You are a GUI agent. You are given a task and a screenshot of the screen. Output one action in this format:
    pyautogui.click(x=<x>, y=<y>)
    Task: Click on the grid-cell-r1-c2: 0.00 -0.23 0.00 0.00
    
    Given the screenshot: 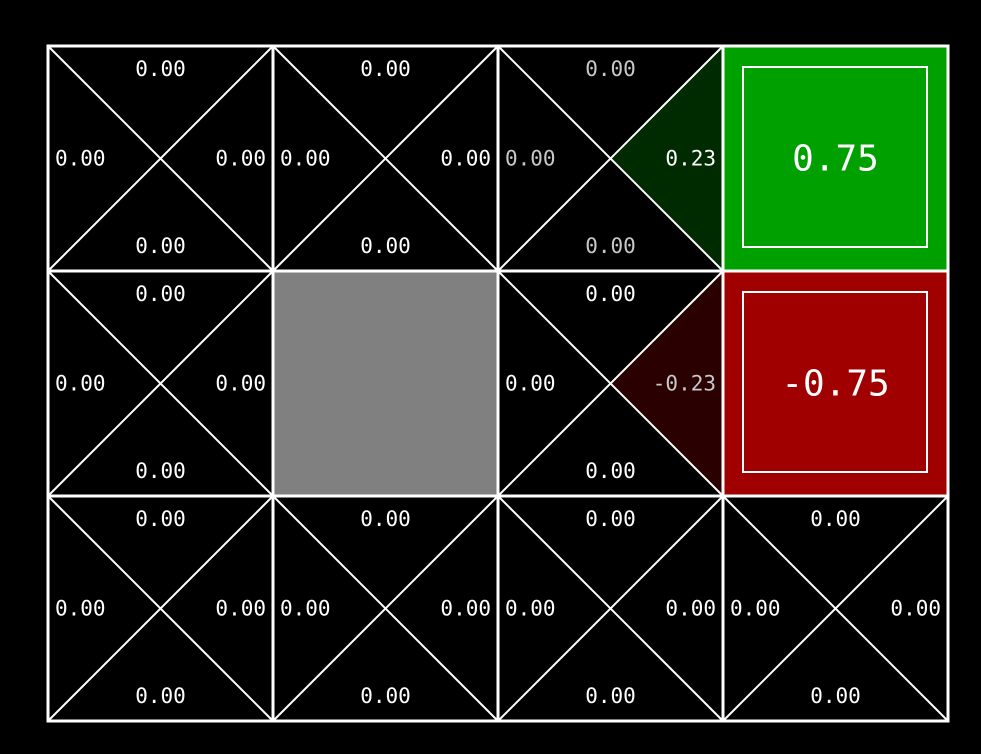 What is the action you would take?
    pyautogui.click(x=610, y=383)
    